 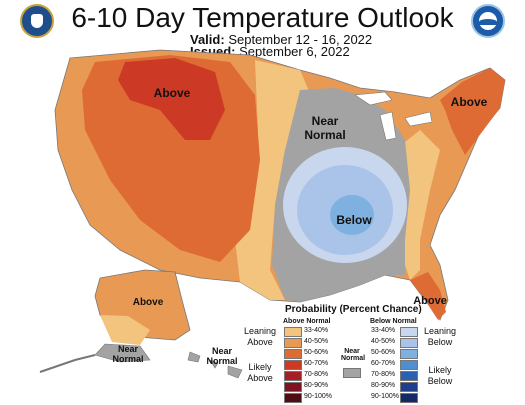 I want to click on doc-seal-icon, so click(x=37, y=21).